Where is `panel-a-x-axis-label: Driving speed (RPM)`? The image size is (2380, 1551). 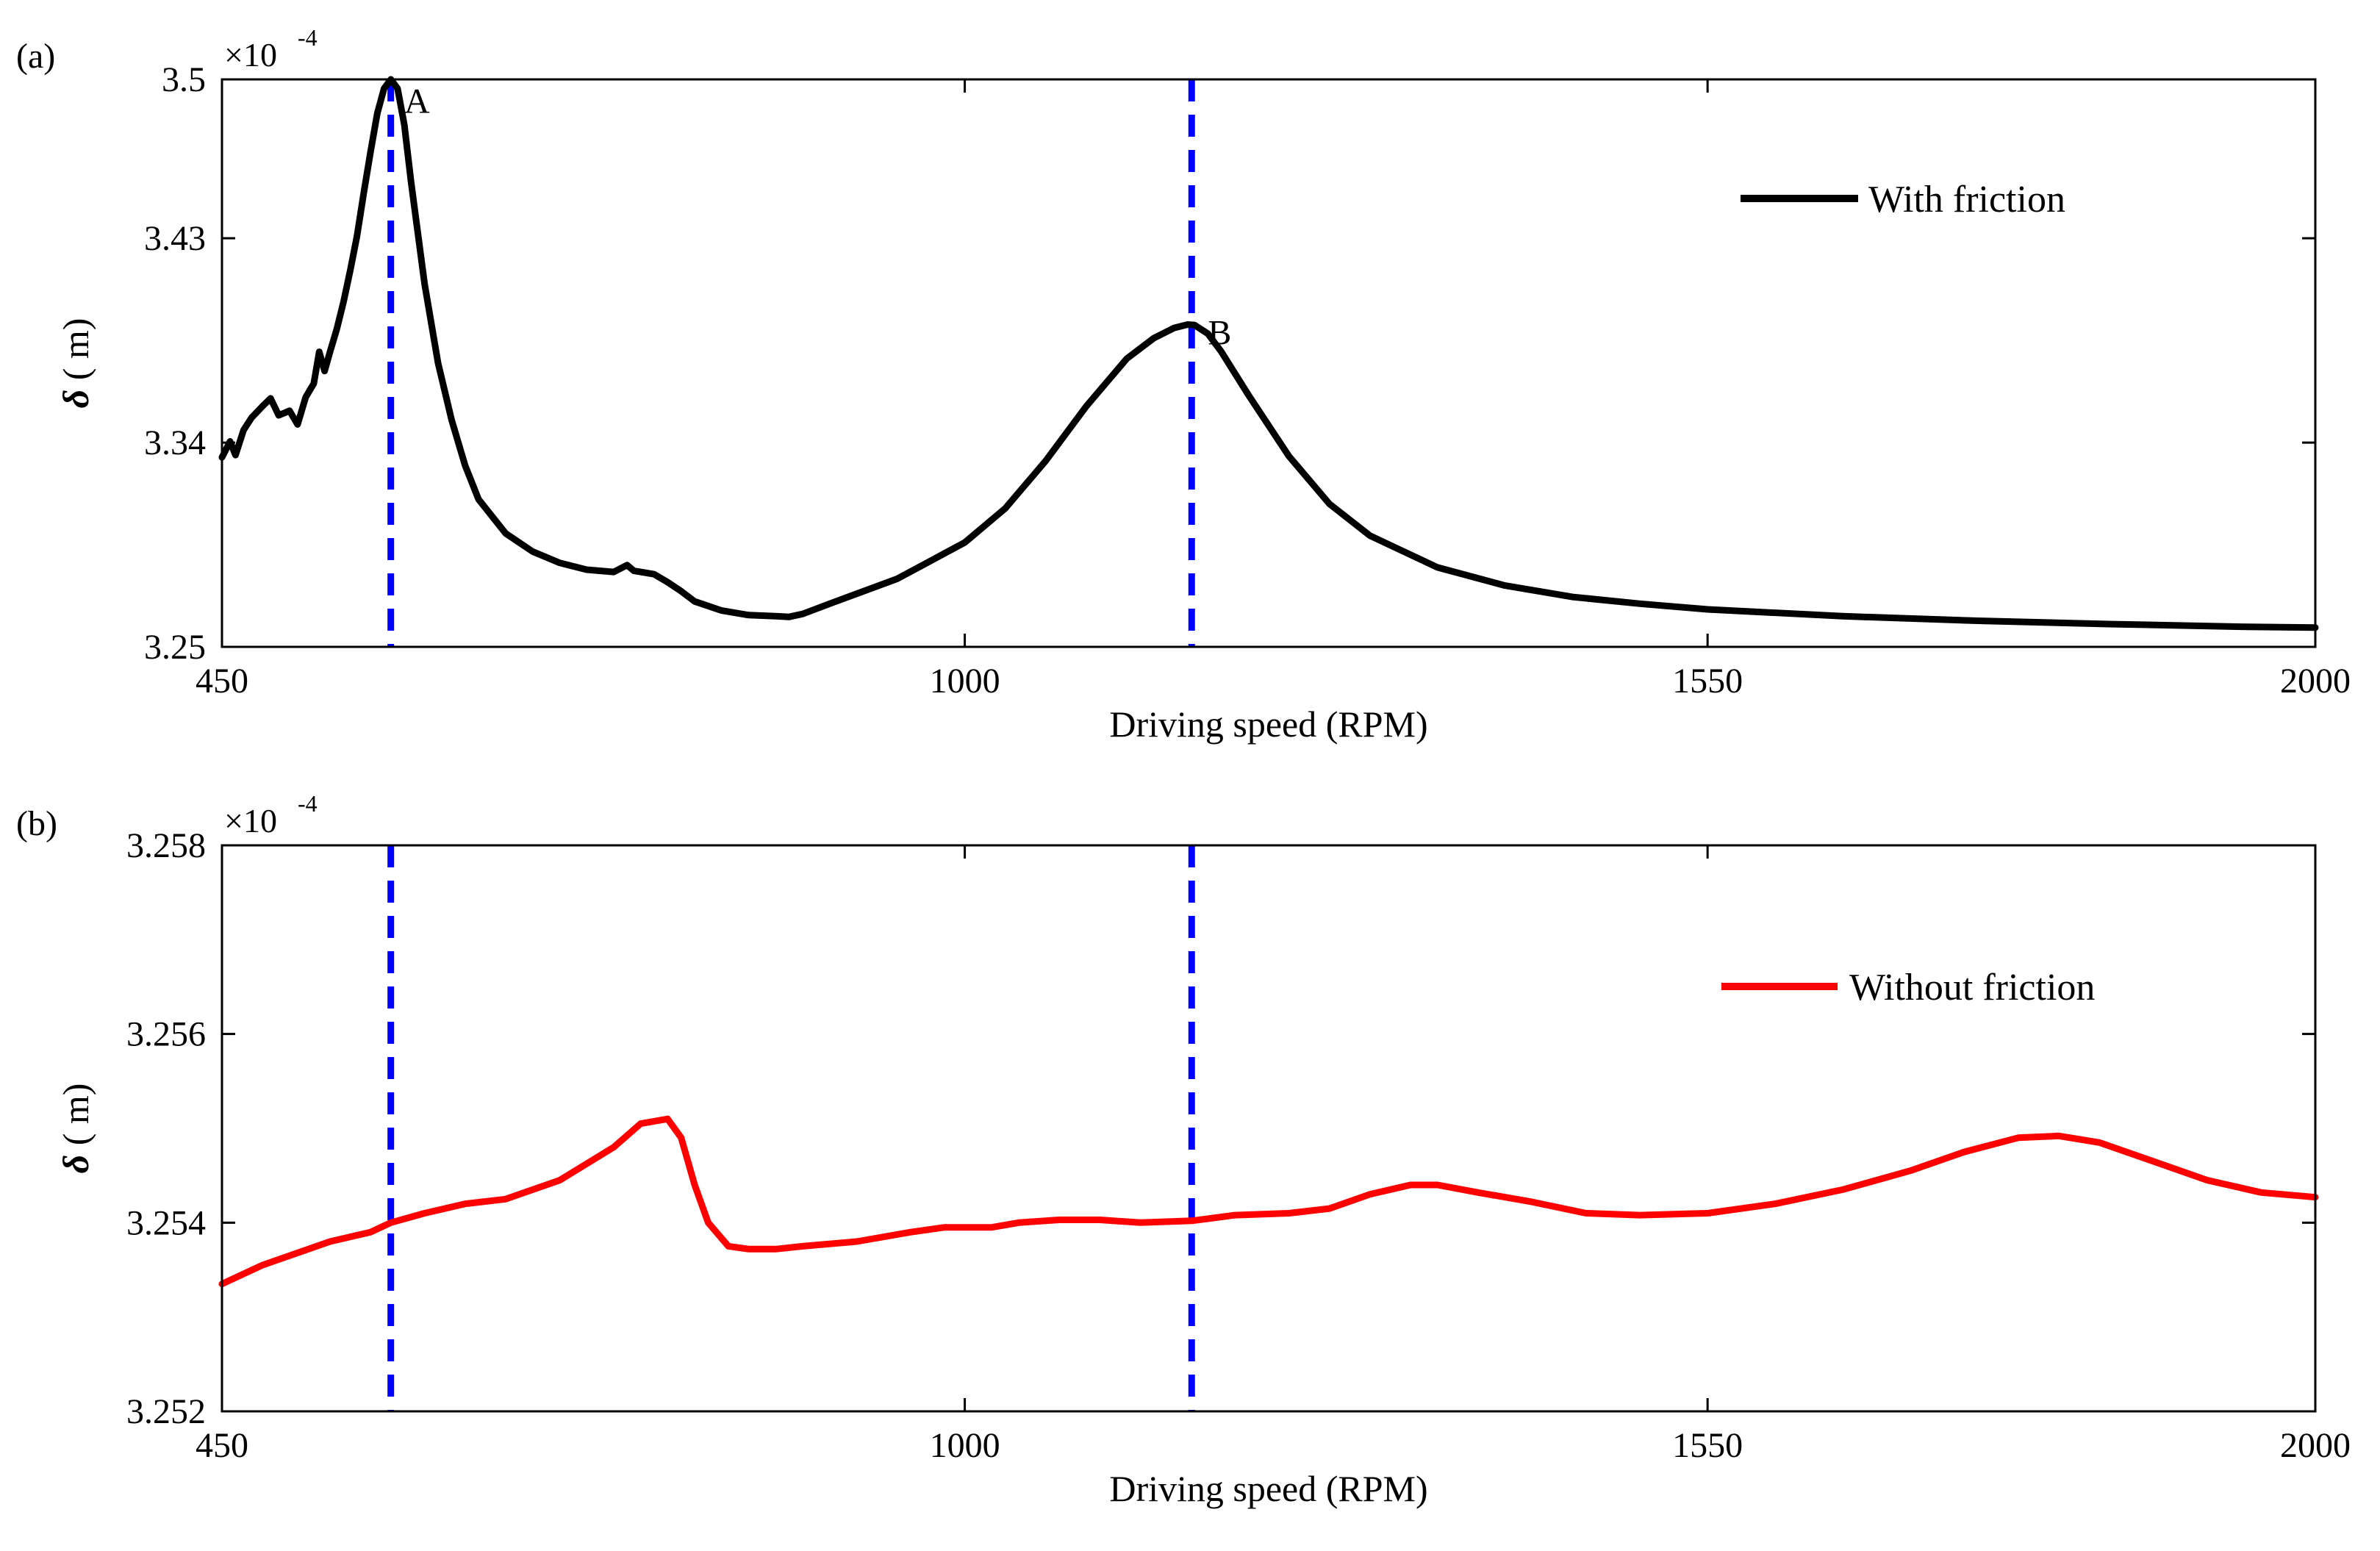 panel-a-x-axis-label: Driving speed (RPM) is located at coordinates (1268, 724).